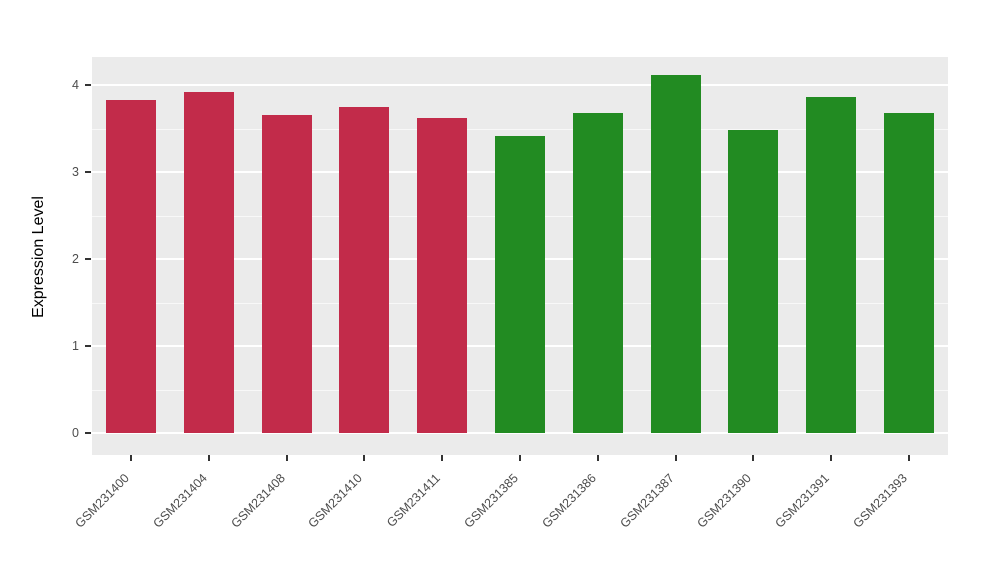 This screenshot has height=580, width=1000. I want to click on gridline-minor, so click(520, 129).